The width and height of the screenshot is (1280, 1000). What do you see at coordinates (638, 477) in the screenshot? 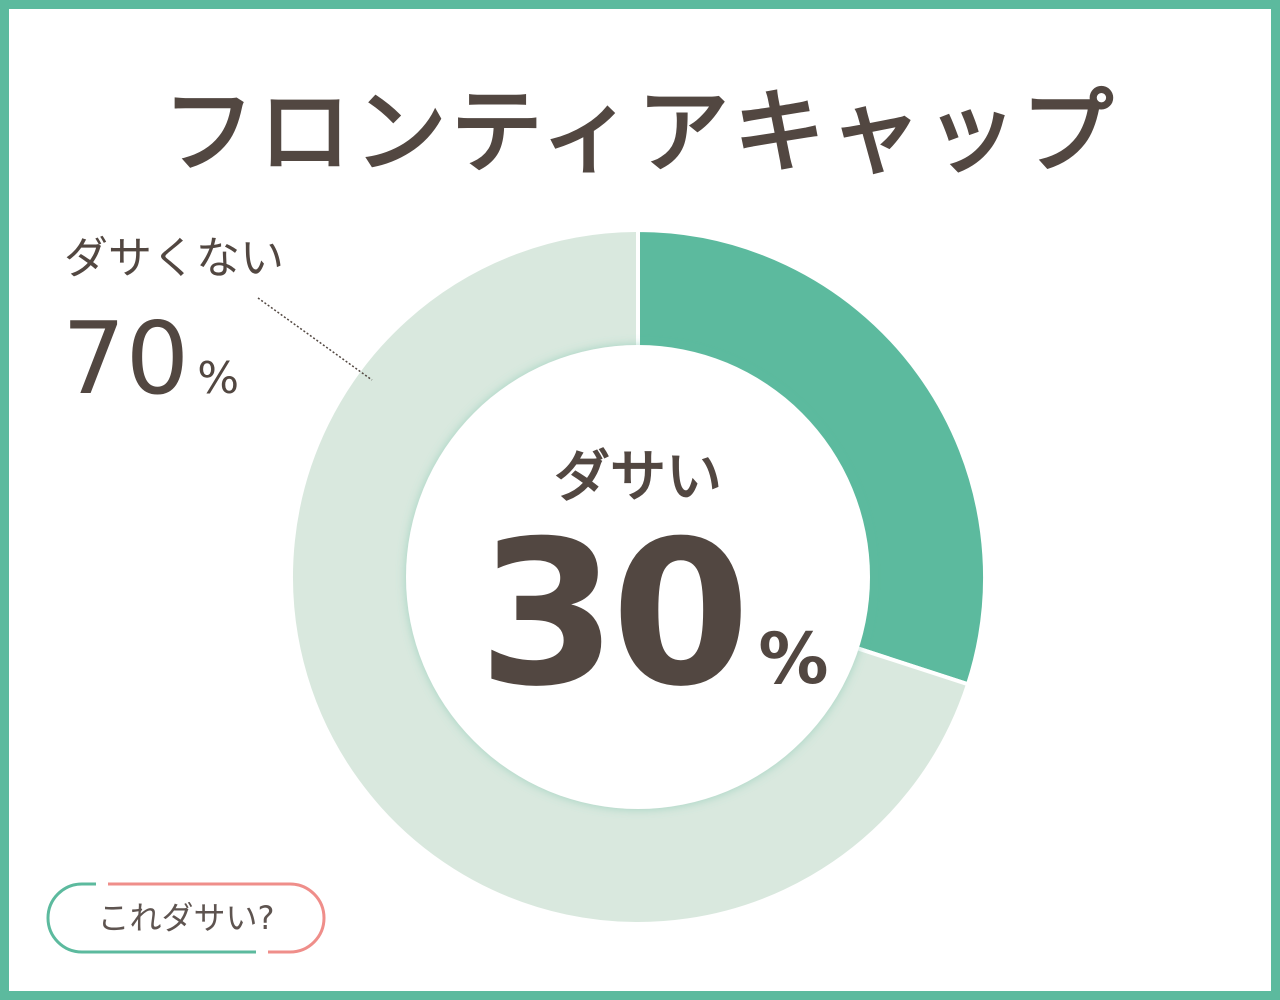
I see `main-label-name: ダサい` at bounding box center [638, 477].